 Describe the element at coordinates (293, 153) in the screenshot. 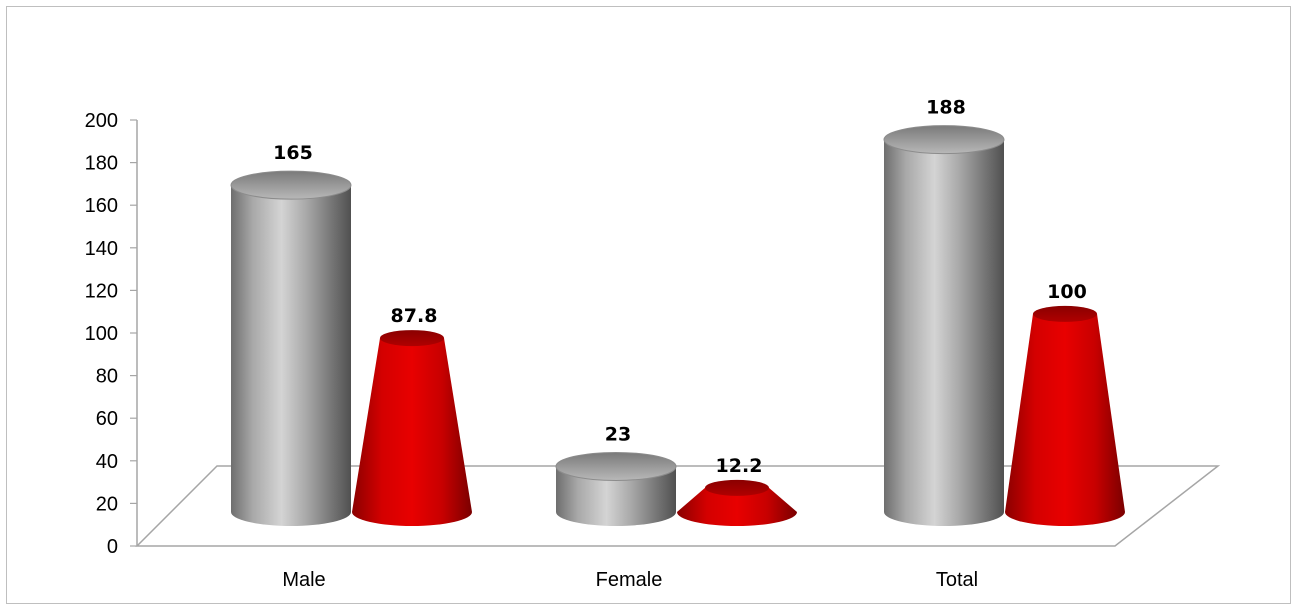

I see `data-label: 165` at that location.